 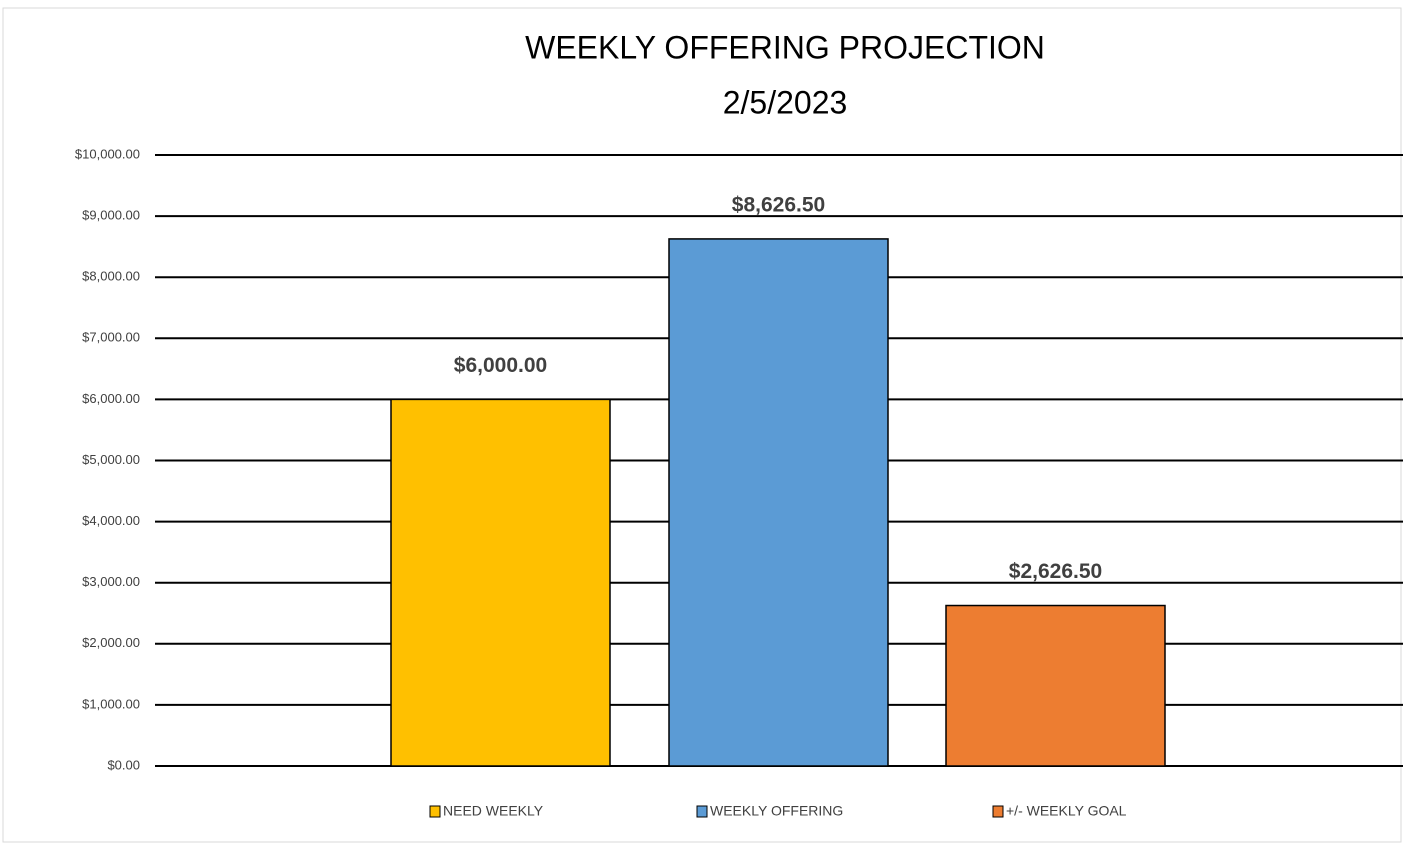 I want to click on legend-label: WEEKLY OFFERING, so click(x=776, y=811).